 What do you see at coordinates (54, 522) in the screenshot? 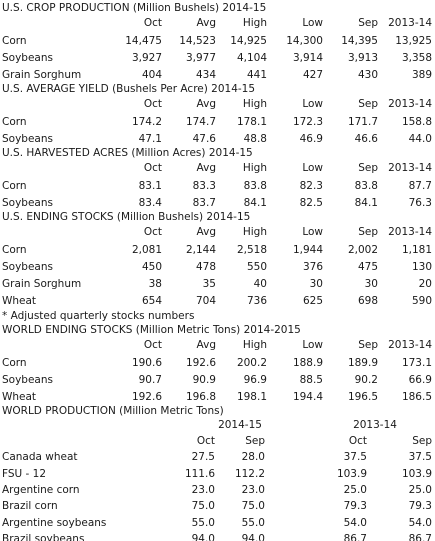
I see `row-label: Argentine soybeans` at bounding box center [54, 522].